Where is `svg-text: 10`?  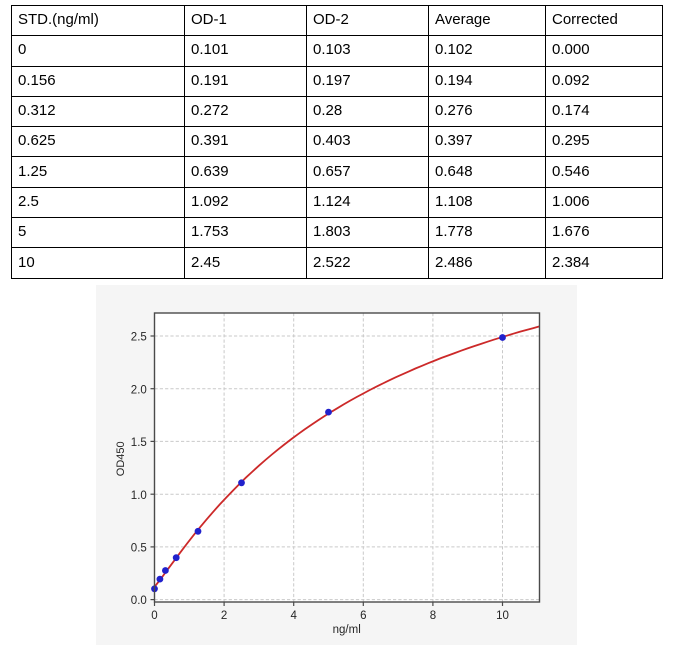 svg-text: 10 is located at coordinates (502, 616).